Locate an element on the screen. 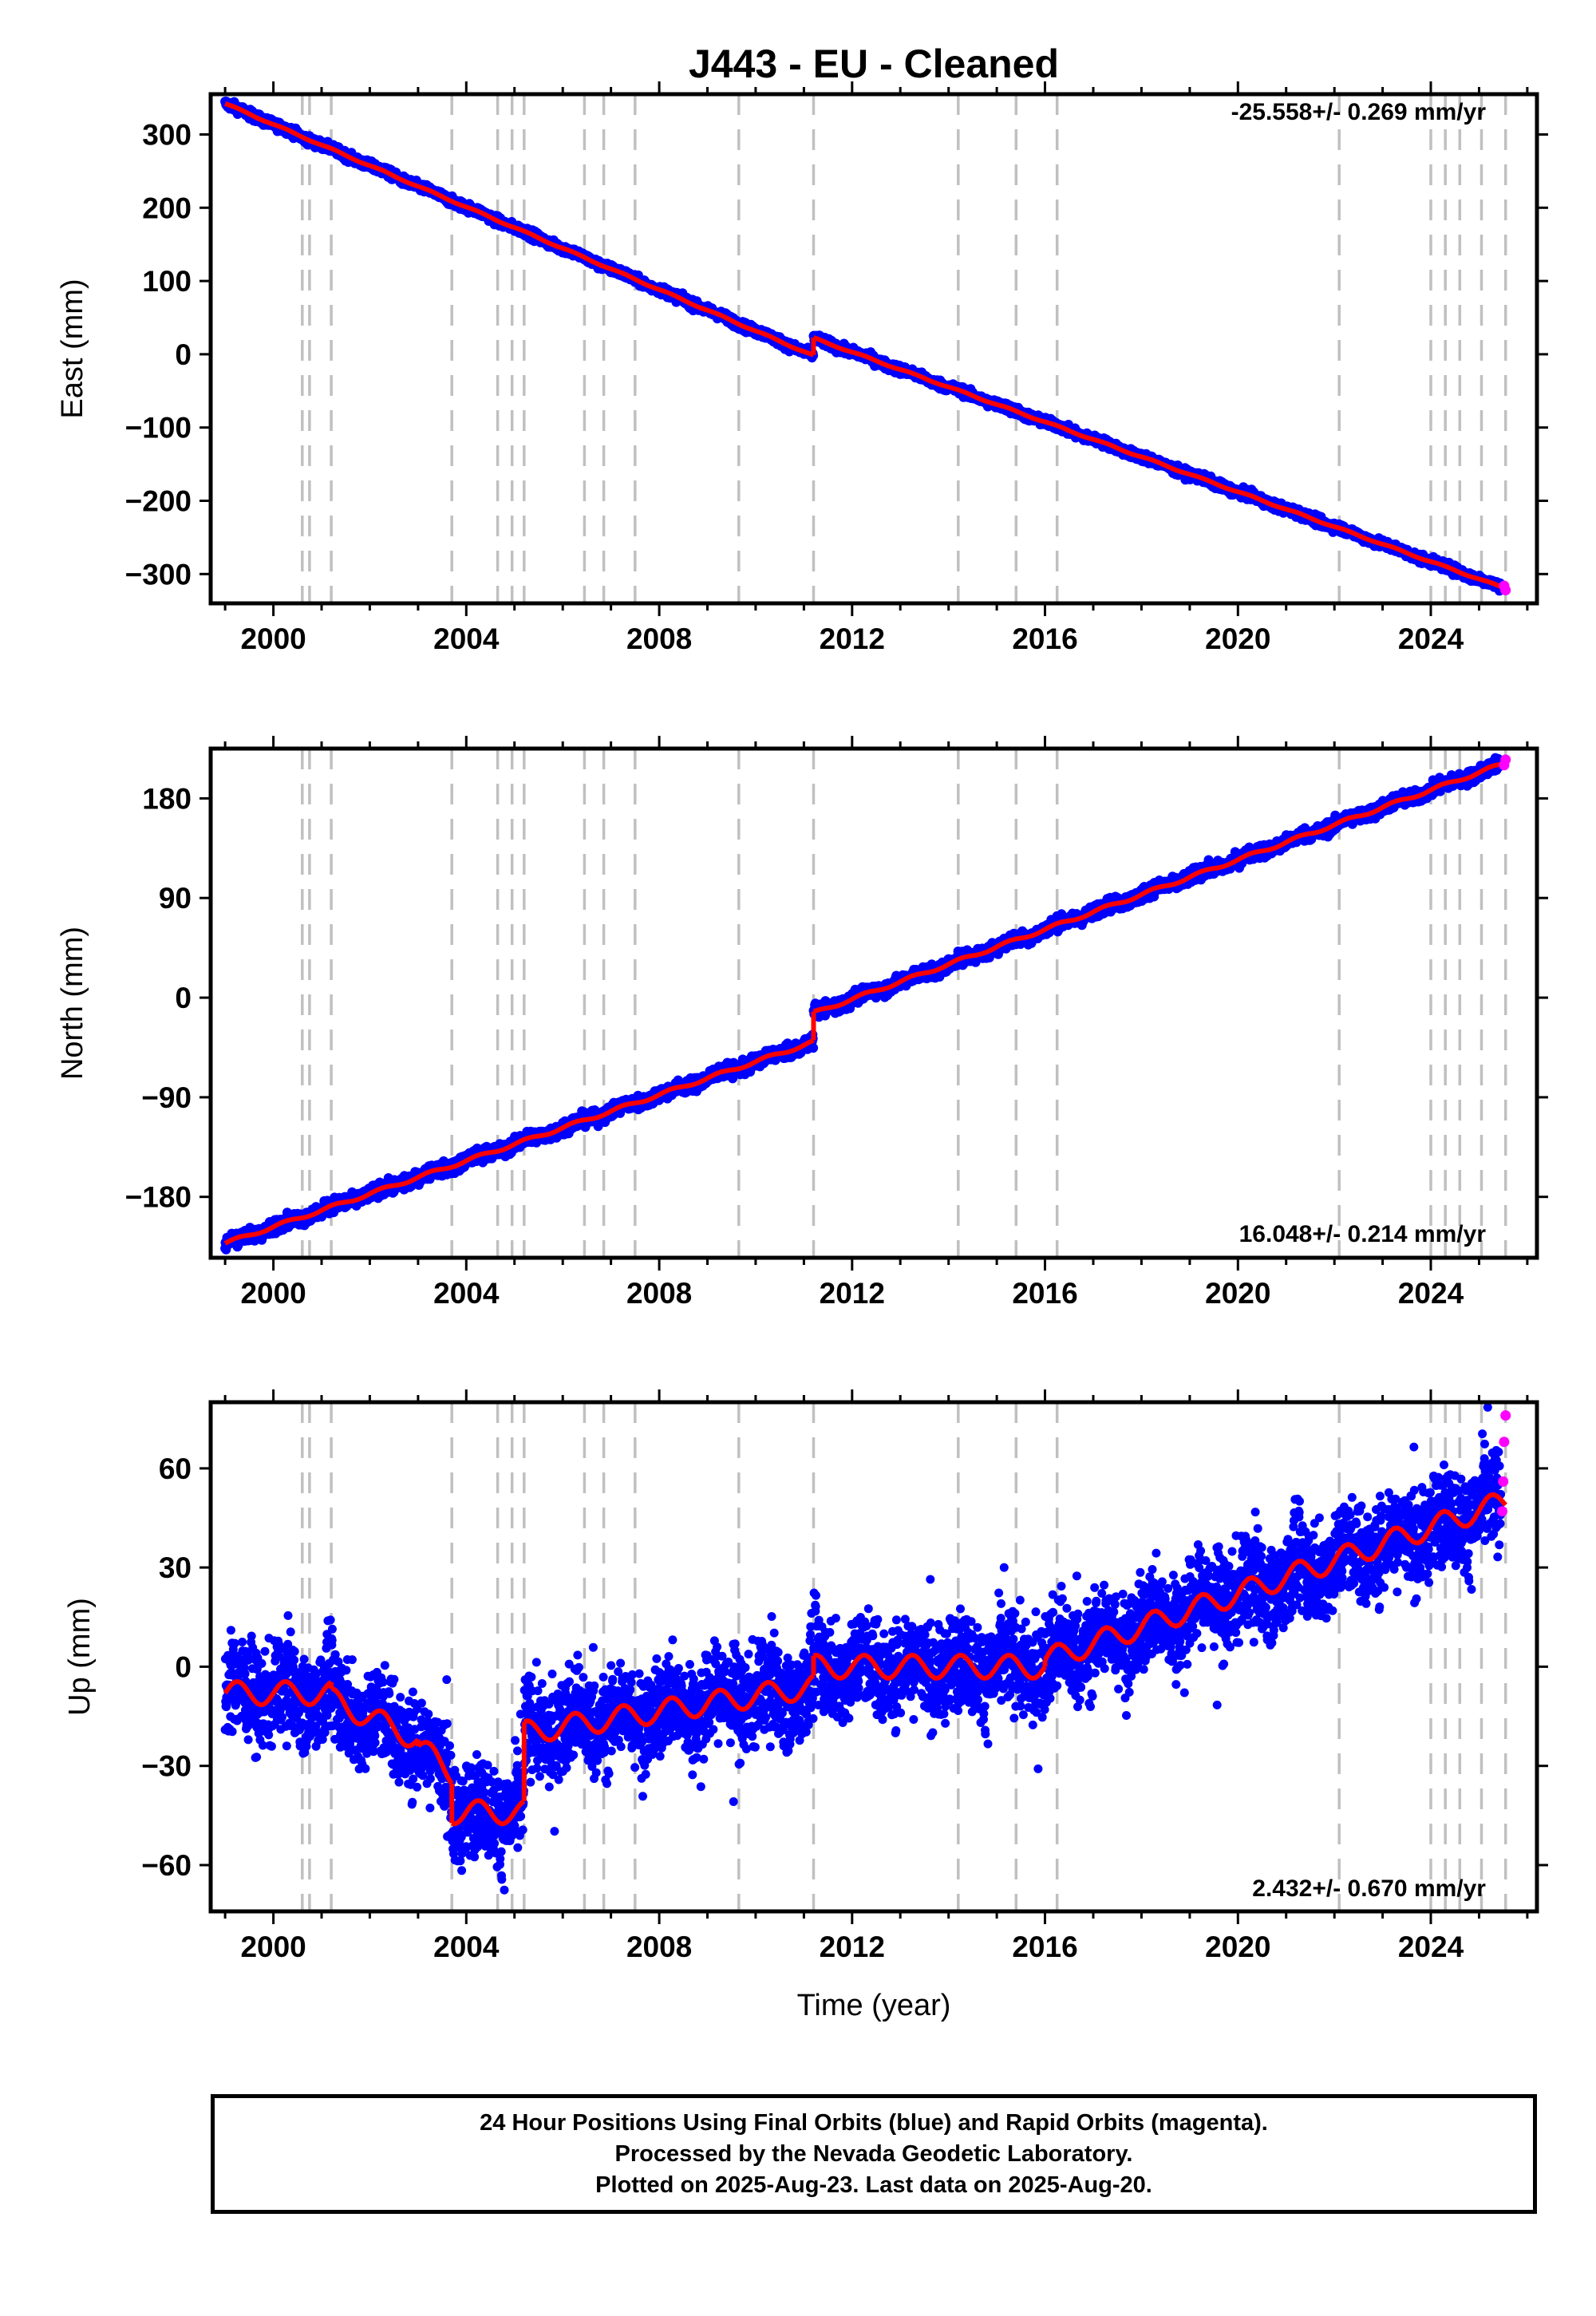 The width and height of the screenshot is (1596, 2316). east-y-axis-label: East (mm) is located at coordinates (72, 348).